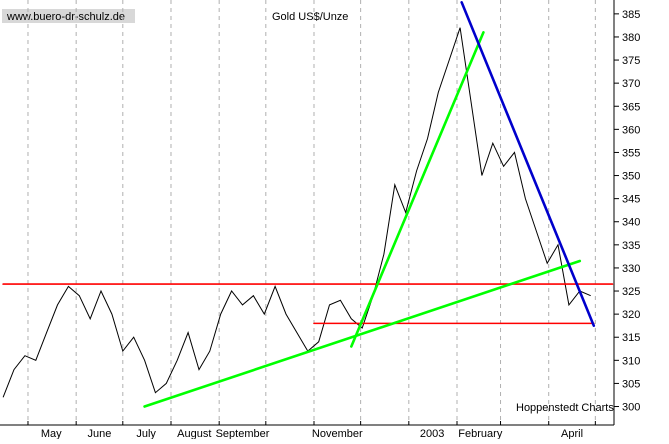 Image resolution: width=669 pixels, height=444 pixels. Describe the element at coordinates (631, 269) in the screenshot. I see `y-tick-label: 330` at that location.